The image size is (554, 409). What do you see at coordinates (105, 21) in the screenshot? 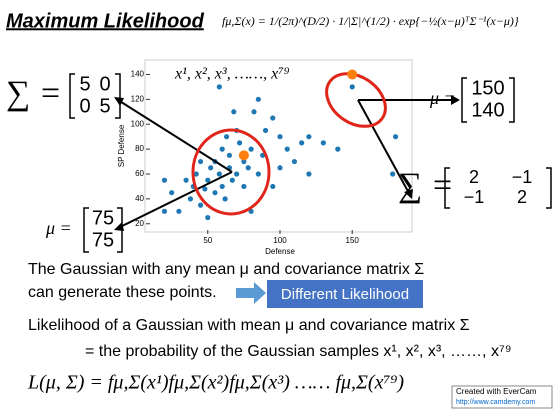
I see `slide-title: Maximum Likelihood` at bounding box center [105, 21].